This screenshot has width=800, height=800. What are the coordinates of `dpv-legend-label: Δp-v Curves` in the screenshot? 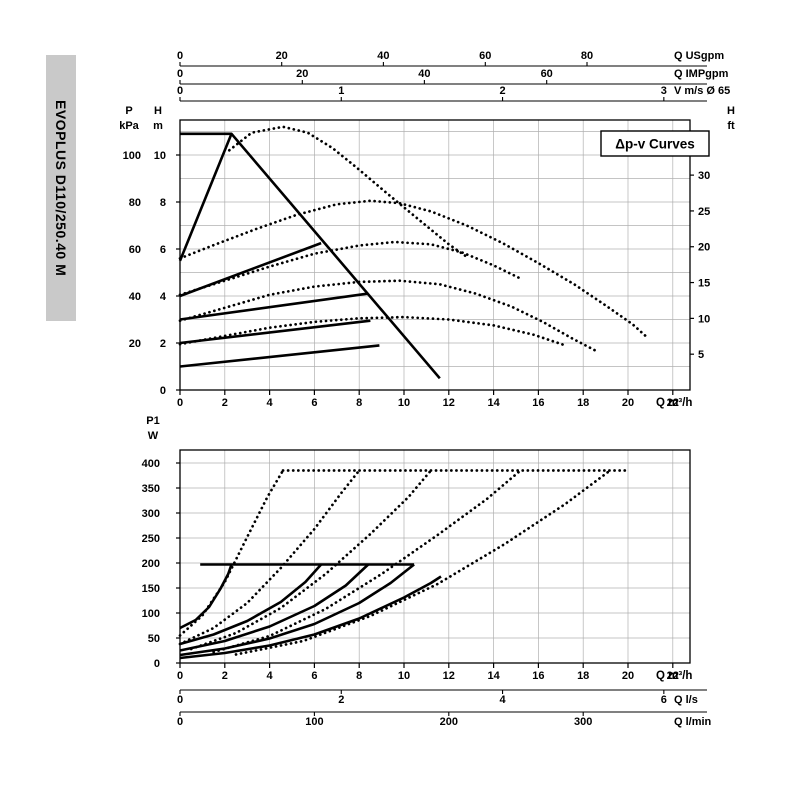 It's located at (654, 144).